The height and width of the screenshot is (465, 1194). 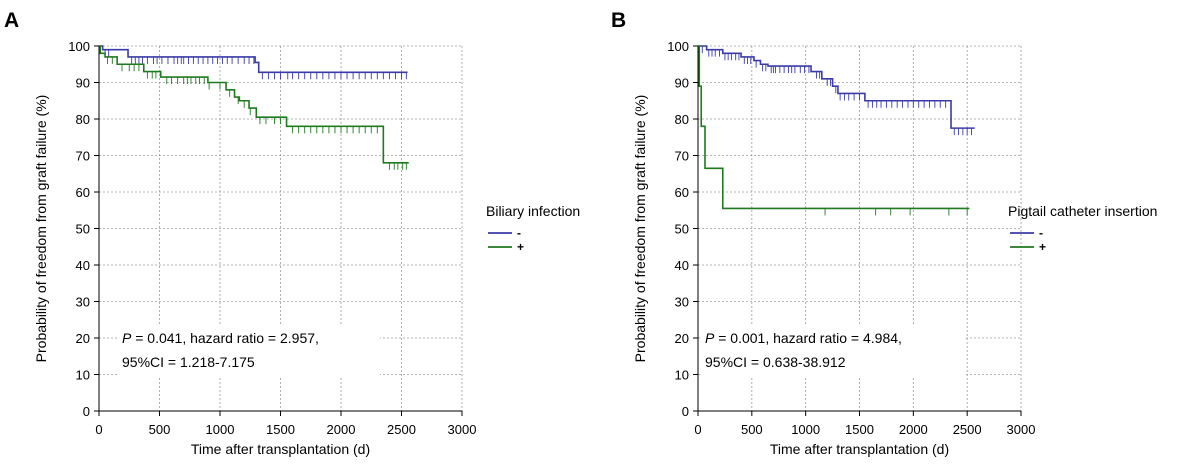 I want to click on legend-title: Pigtail catheter insertion, so click(x=1082, y=211).